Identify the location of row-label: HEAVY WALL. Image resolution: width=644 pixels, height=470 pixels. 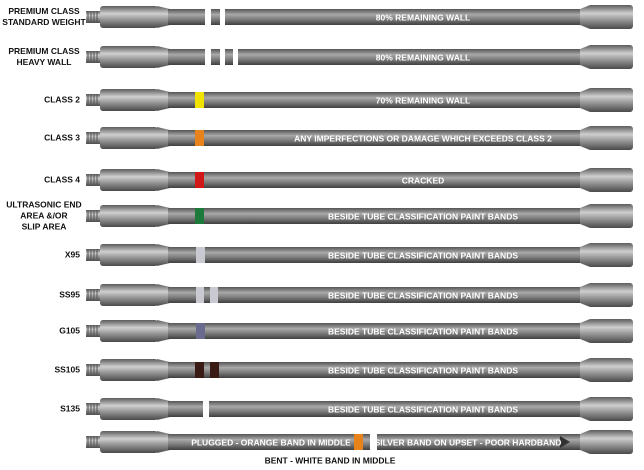
(44, 62).